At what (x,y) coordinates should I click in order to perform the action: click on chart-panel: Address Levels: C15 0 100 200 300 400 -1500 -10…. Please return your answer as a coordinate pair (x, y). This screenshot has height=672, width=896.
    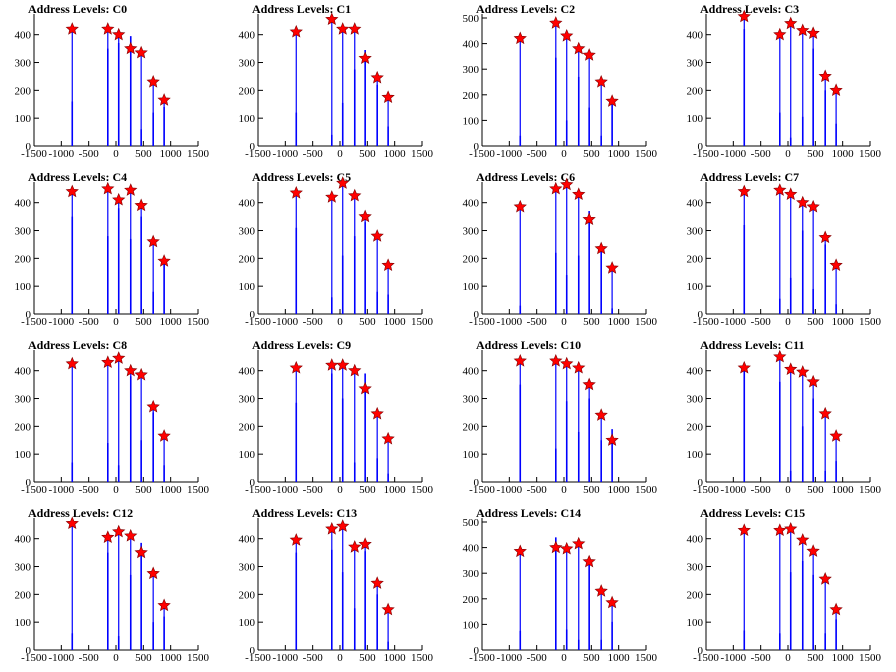
    Looking at the image, I should click on (784, 588).